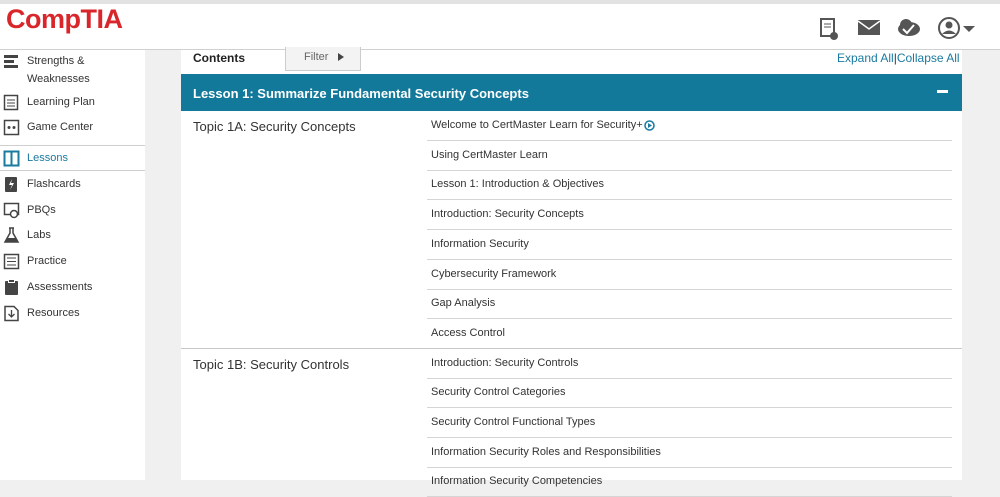 The width and height of the screenshot is (1000, 497). Describe the element at coordinates (942, 91) in the screenshot. I see `collapse-icon` at that location.